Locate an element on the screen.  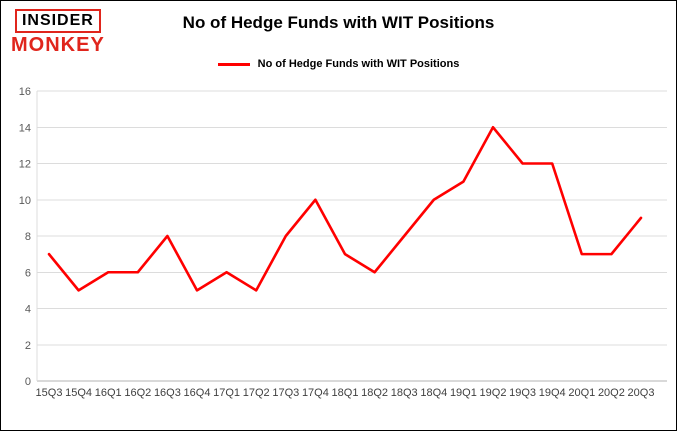
x-axis-tick-label: 15Q4 is located at coordinates (78, 393).